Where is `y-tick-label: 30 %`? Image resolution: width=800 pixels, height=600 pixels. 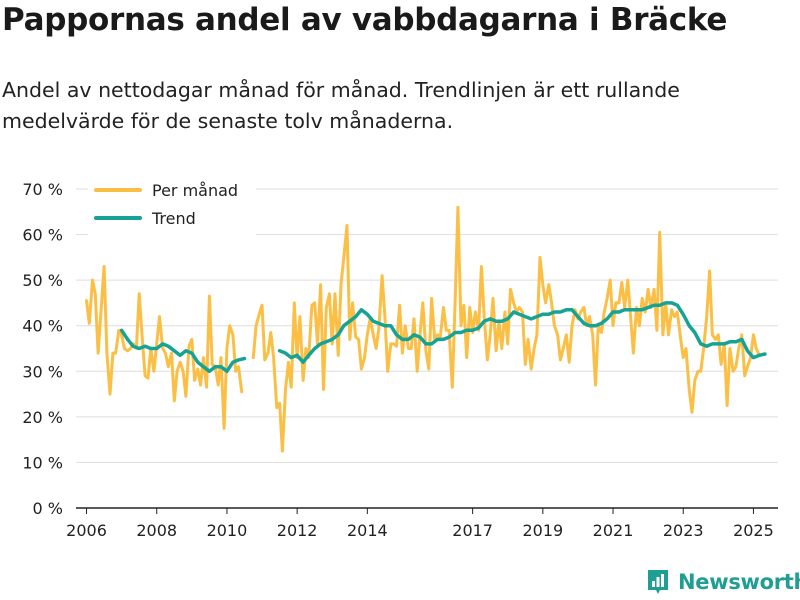
y-tick-label: 30 % is located at coordinates (42, 371).